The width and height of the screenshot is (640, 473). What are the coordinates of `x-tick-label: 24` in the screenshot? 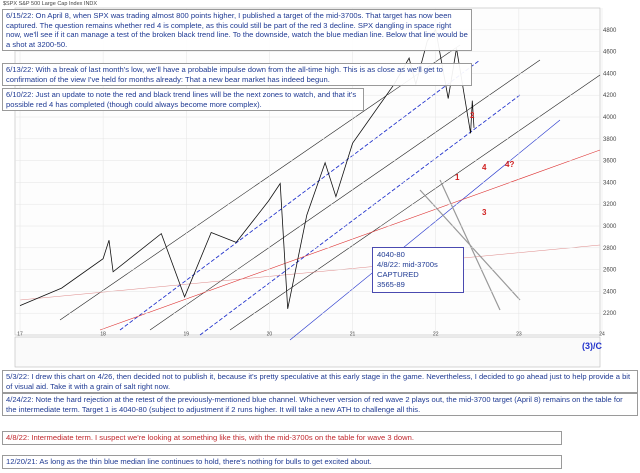 It's located at (602, 335).